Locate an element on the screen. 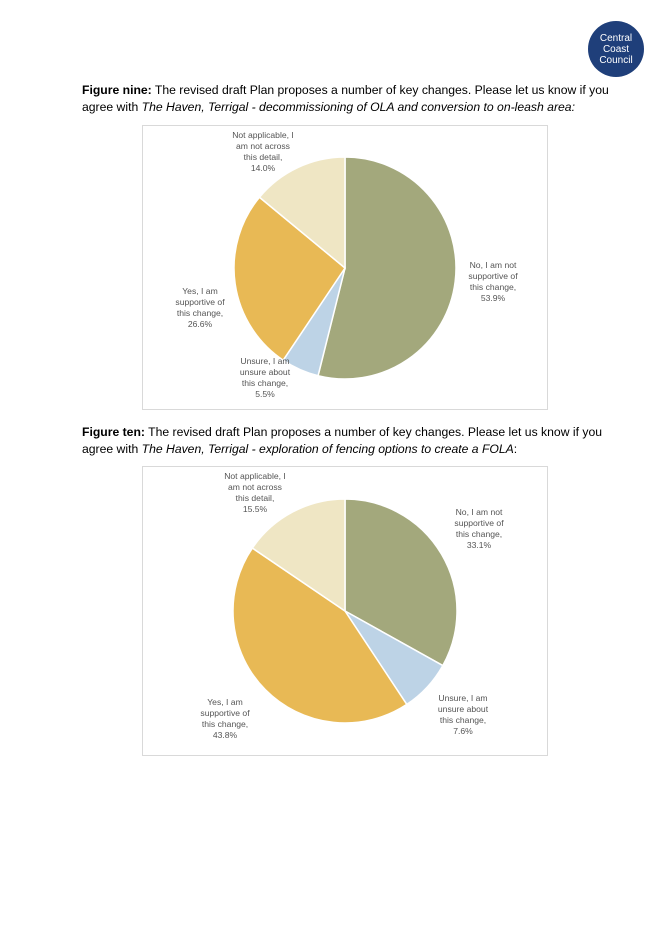 The width and height of the screenshot is (670, 947). logo-line: Coast is located at coordinates (616, 49).